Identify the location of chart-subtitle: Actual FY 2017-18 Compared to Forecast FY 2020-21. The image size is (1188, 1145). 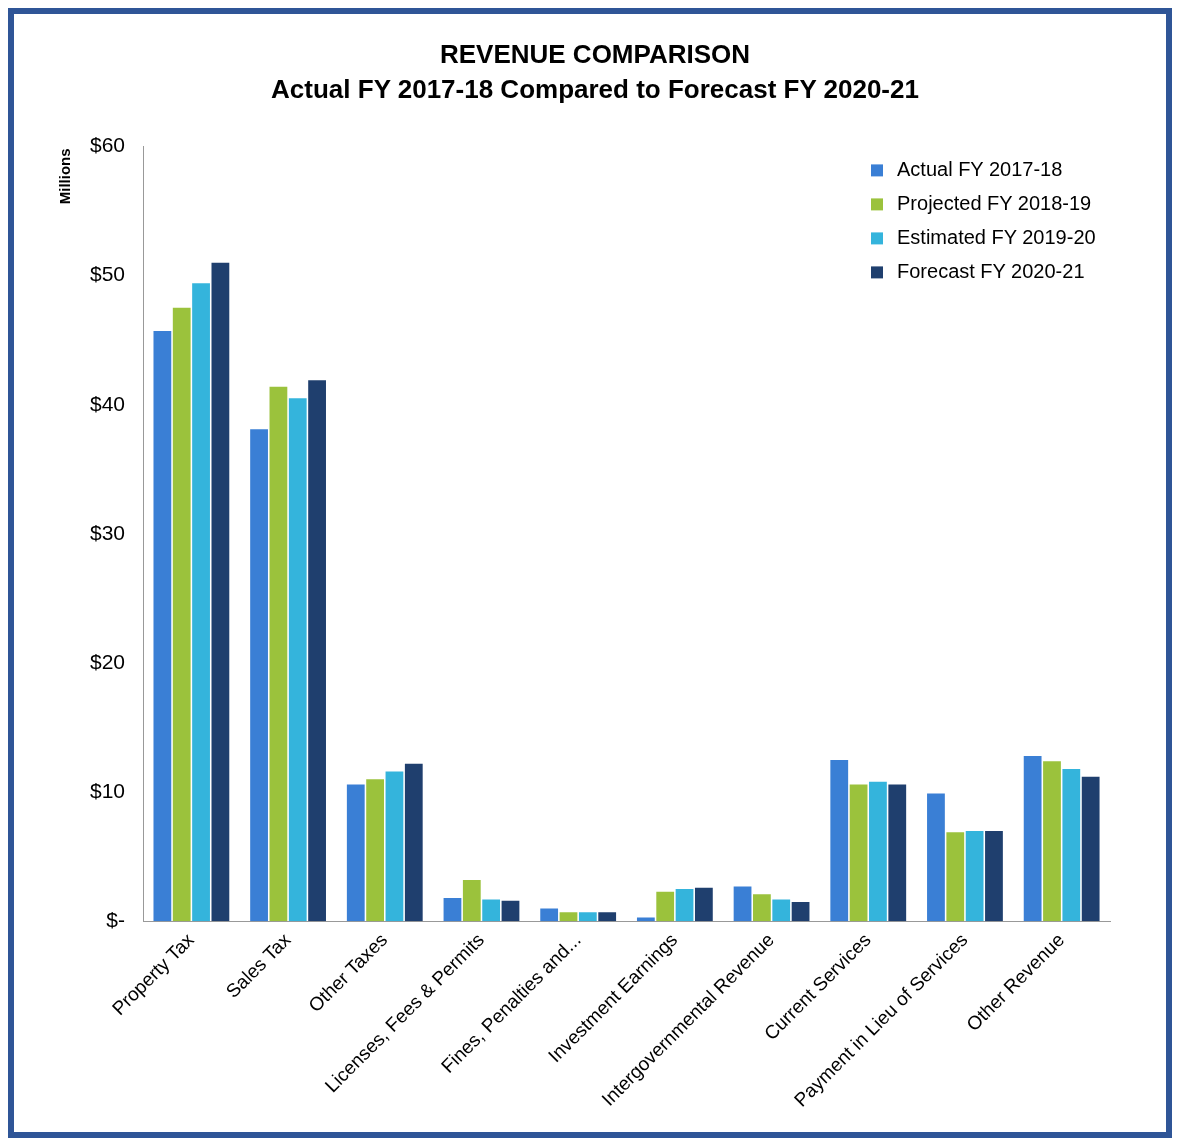
(595, 88).